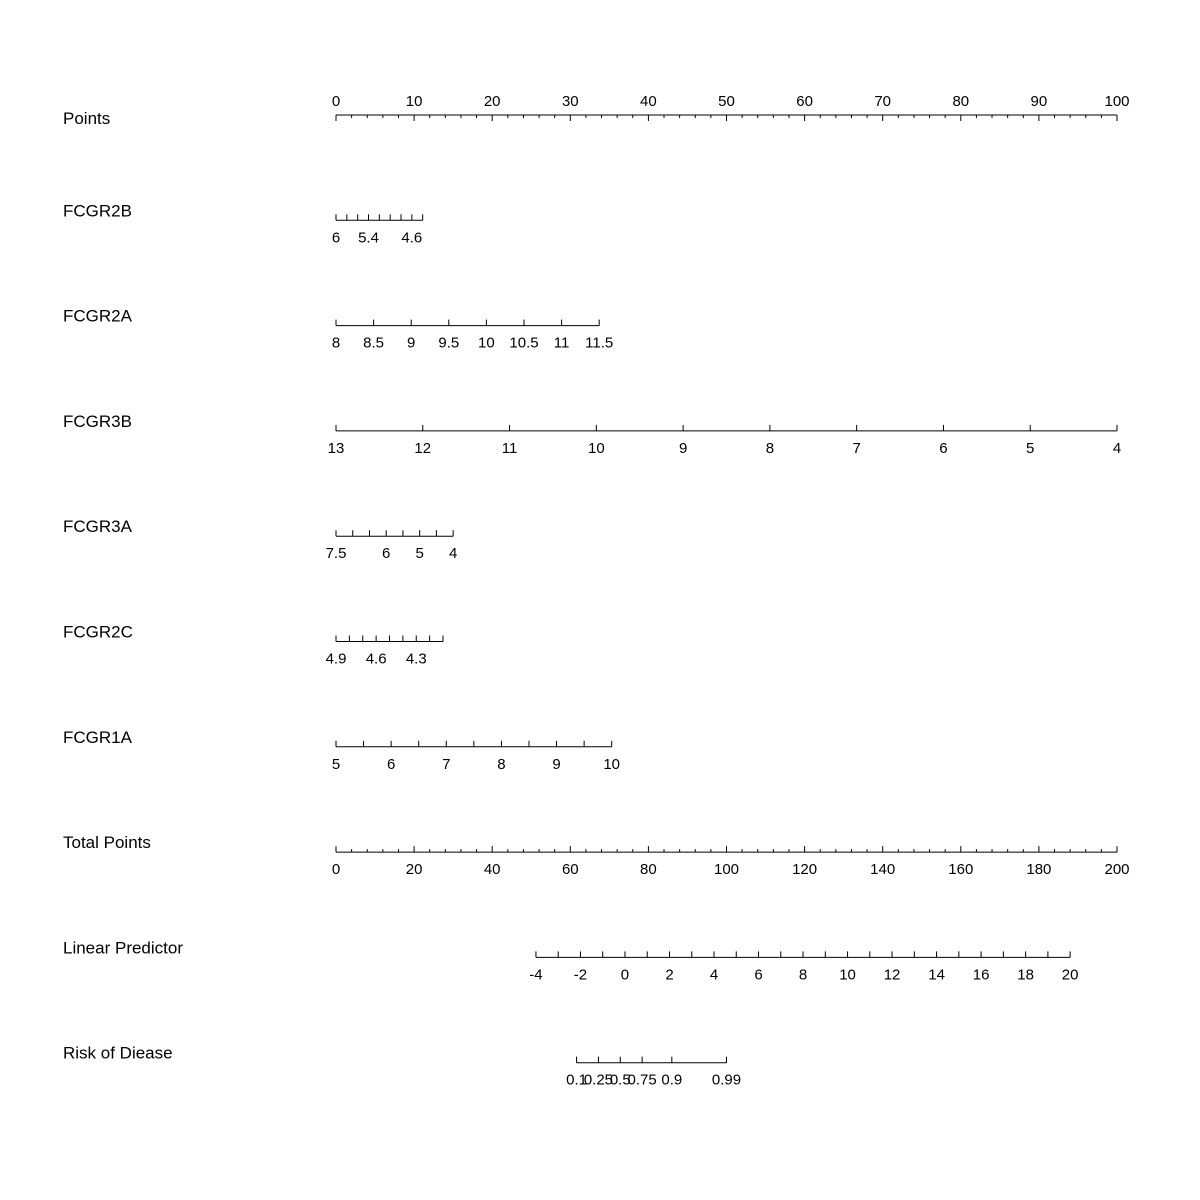 Image resolution: width=1200 pixels, height=1200 pixels. What do you see at coordinates (422, 448) in the screenshot?
I see `tick-label-fcgr3b: 12` at bounding box center [422, 448].